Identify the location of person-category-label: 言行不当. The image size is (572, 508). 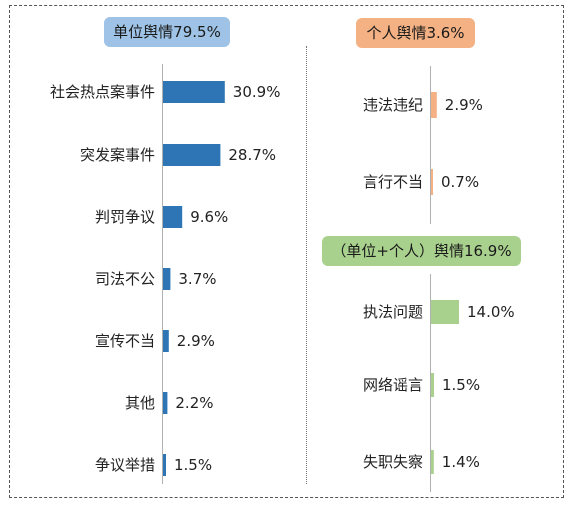
(393, 182).